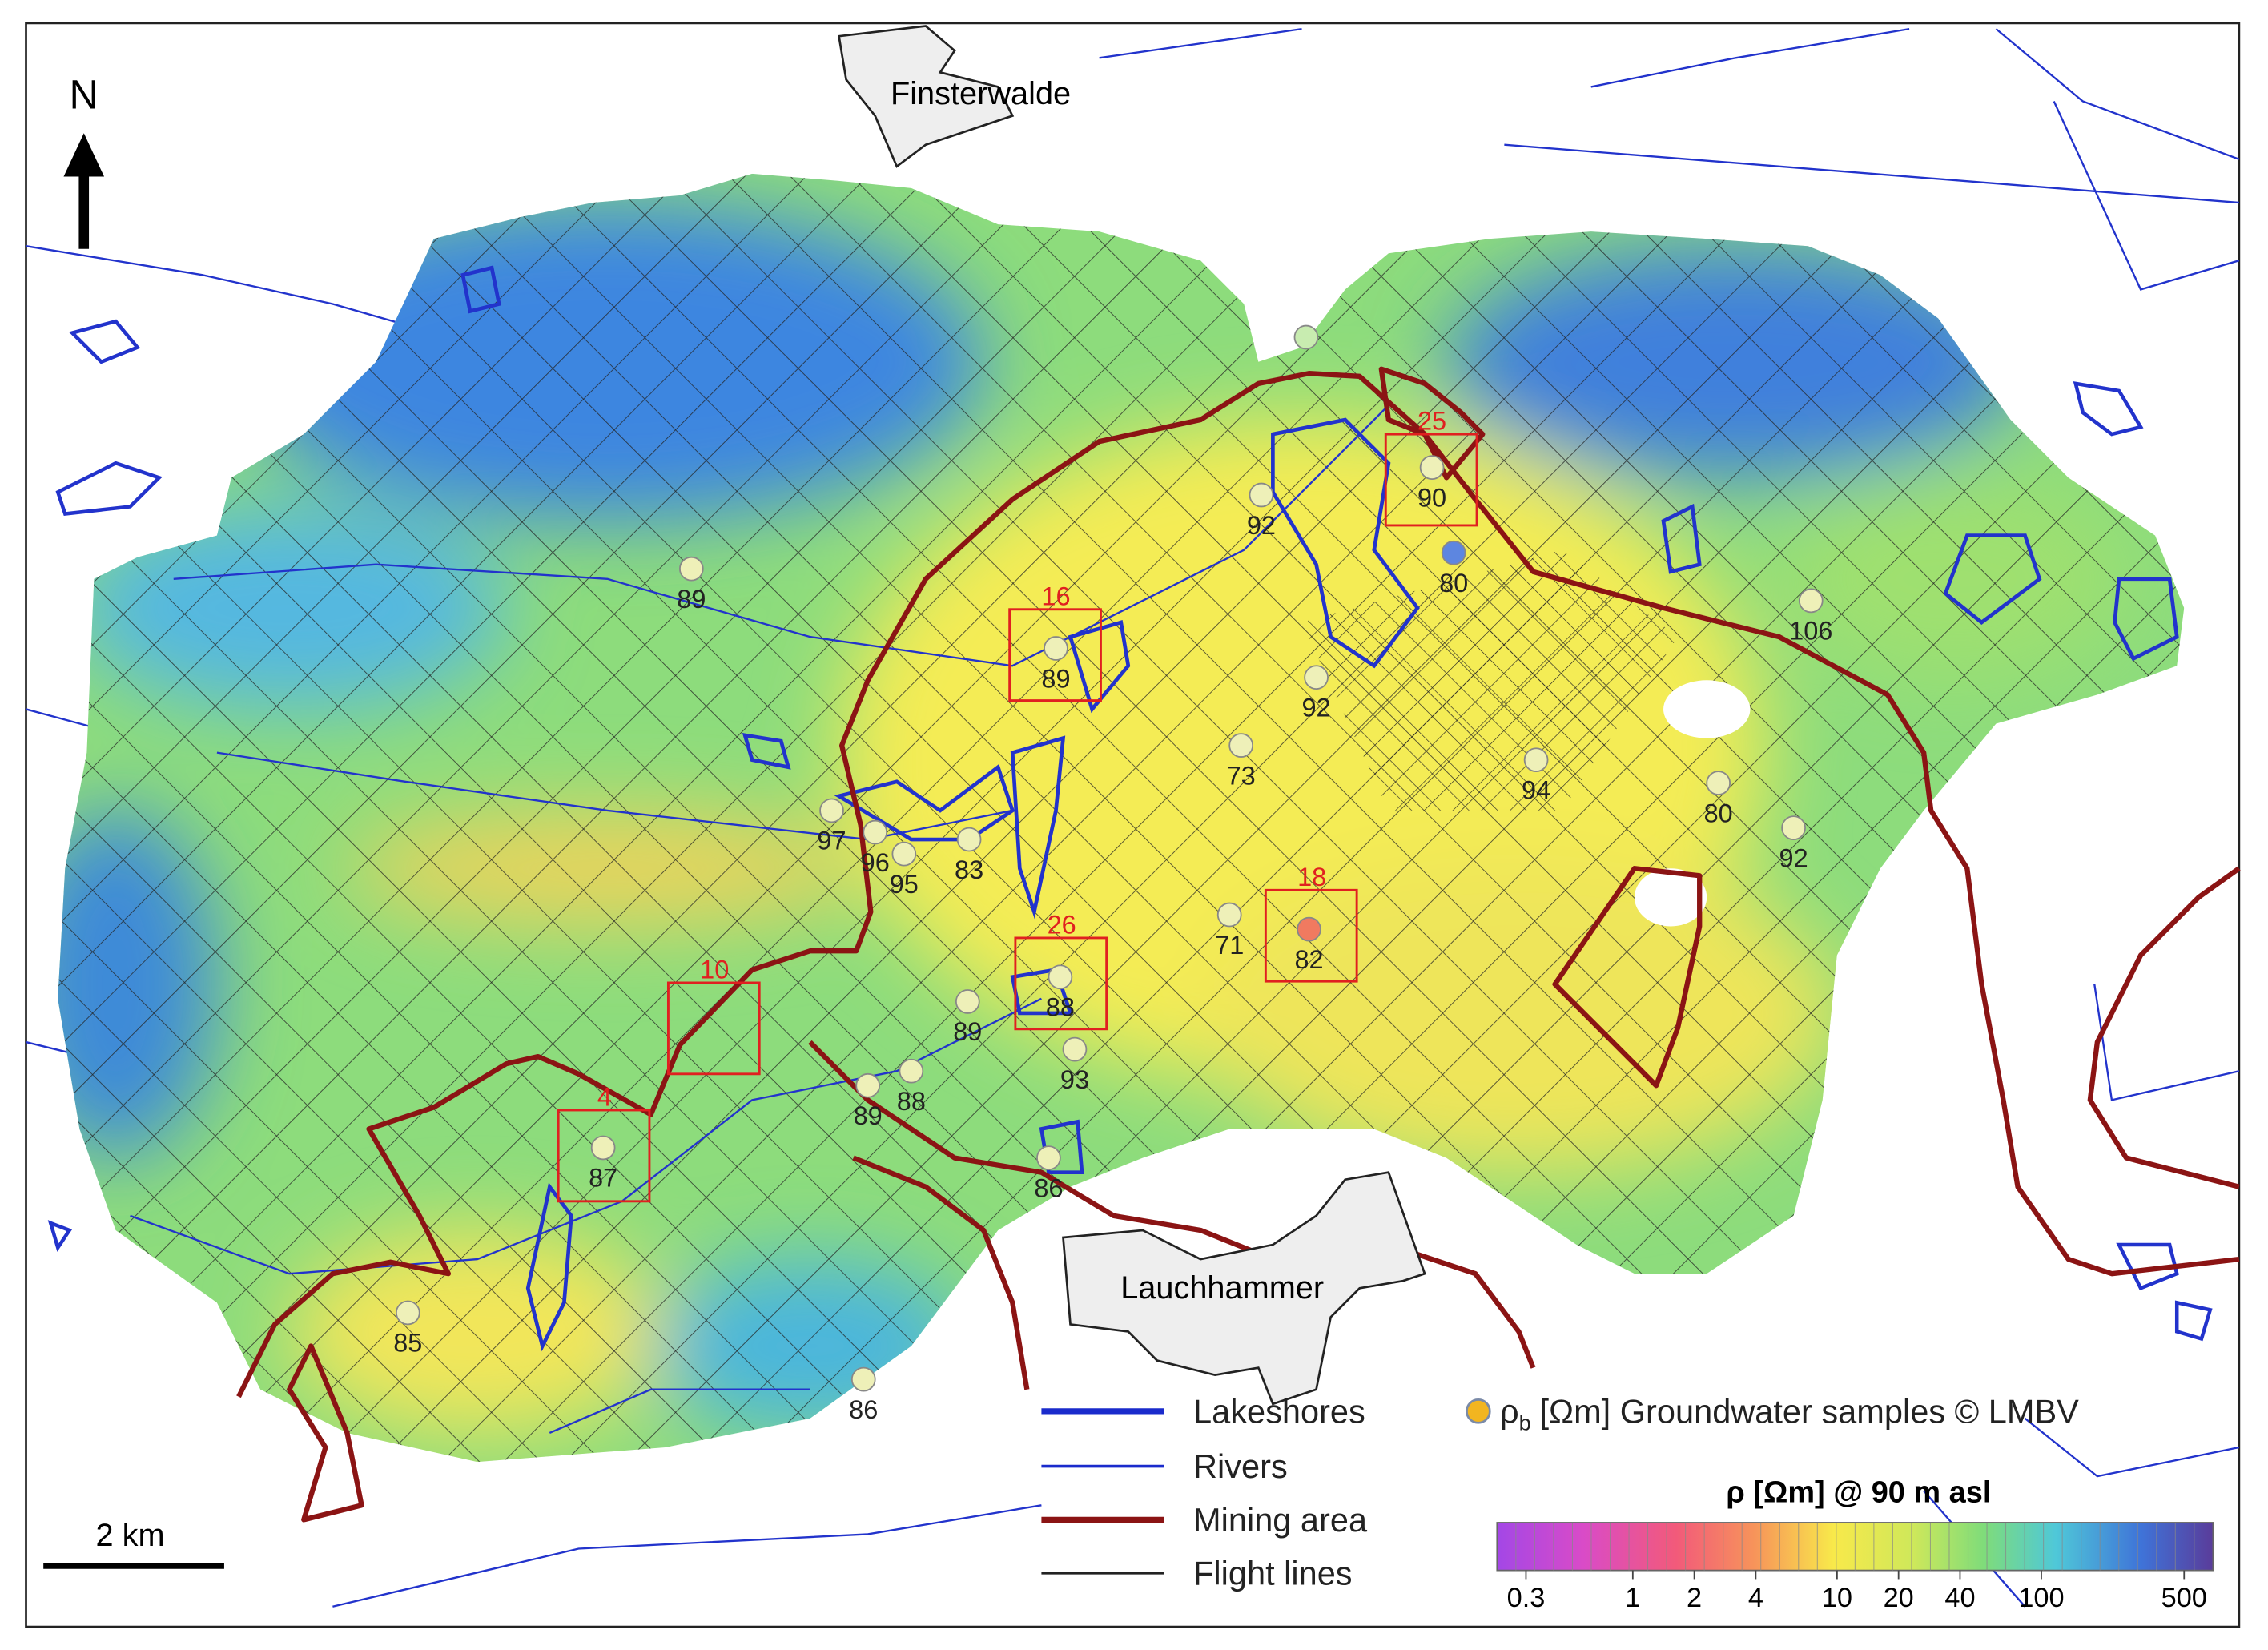  Describe the element at coordinates (904, 884) in the screenshot. I see `sample-label: 95` at that location.